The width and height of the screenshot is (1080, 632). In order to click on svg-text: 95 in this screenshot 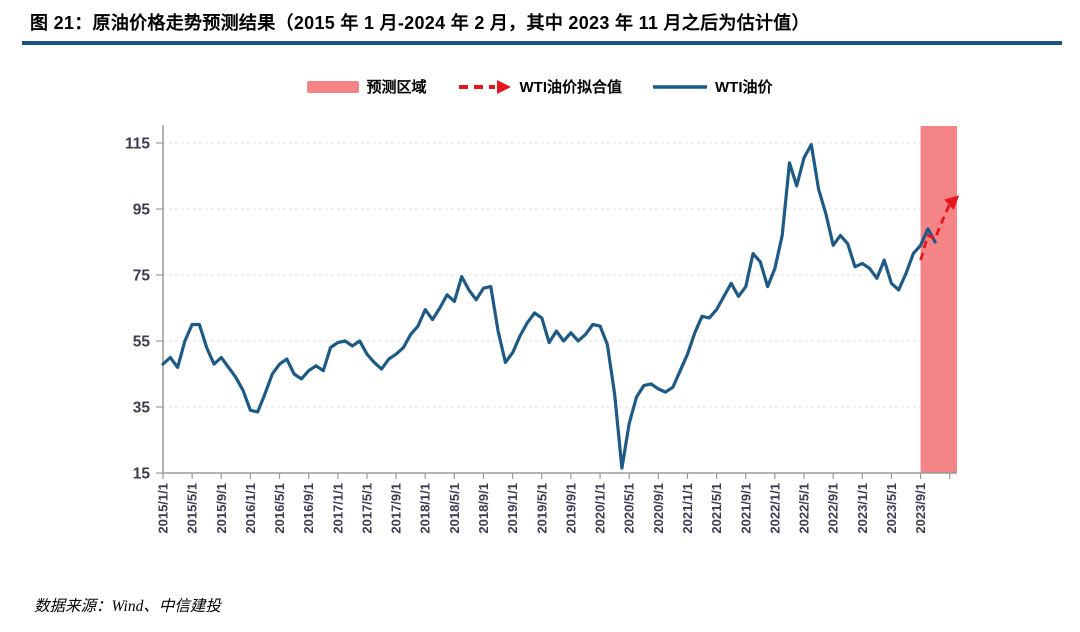, I will do `click(142, 210)`.